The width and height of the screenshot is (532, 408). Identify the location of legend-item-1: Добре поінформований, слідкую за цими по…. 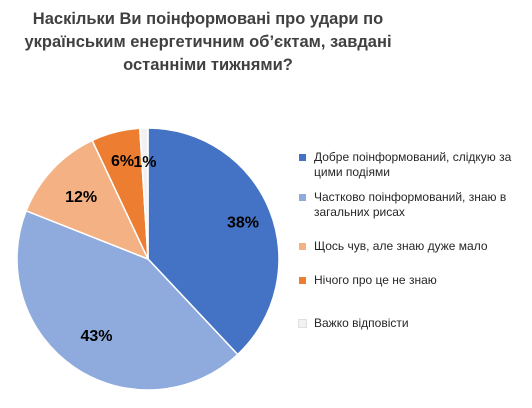
(413, 165).